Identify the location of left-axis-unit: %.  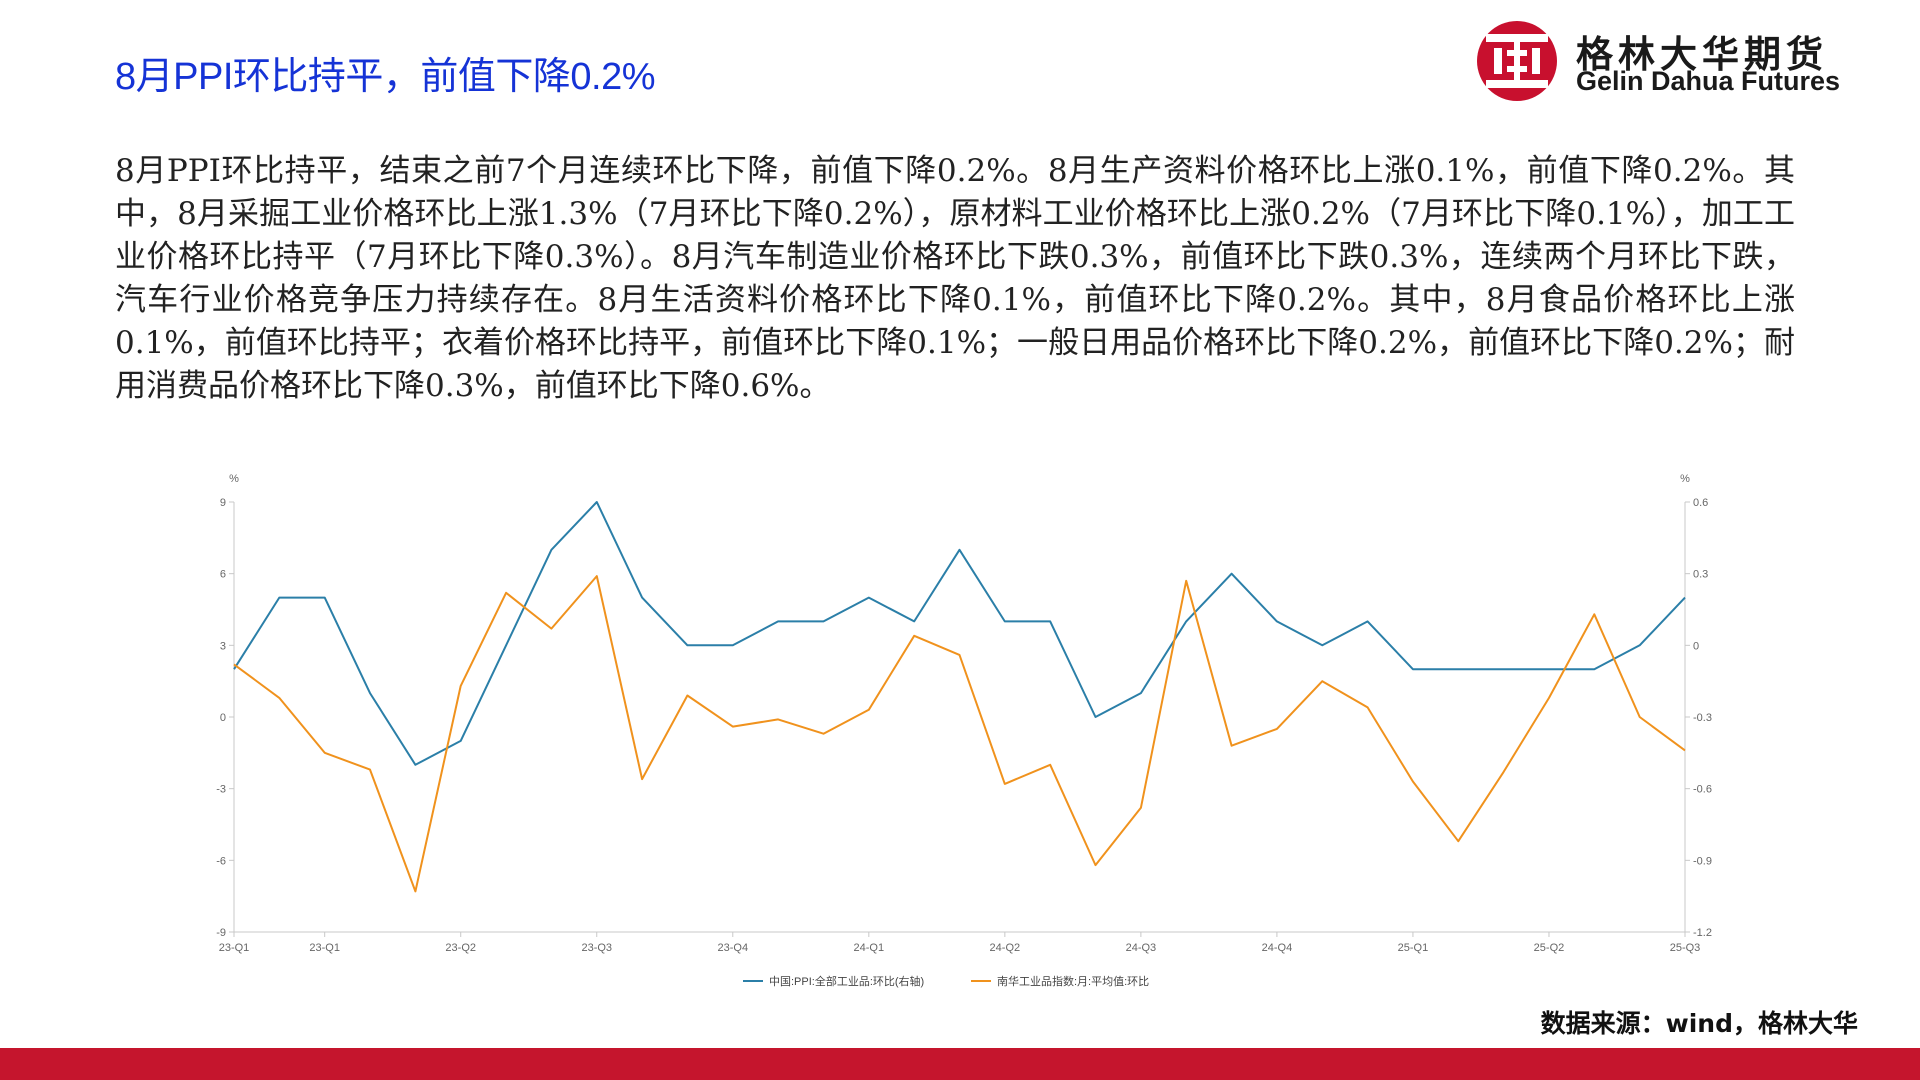
(234, 479).